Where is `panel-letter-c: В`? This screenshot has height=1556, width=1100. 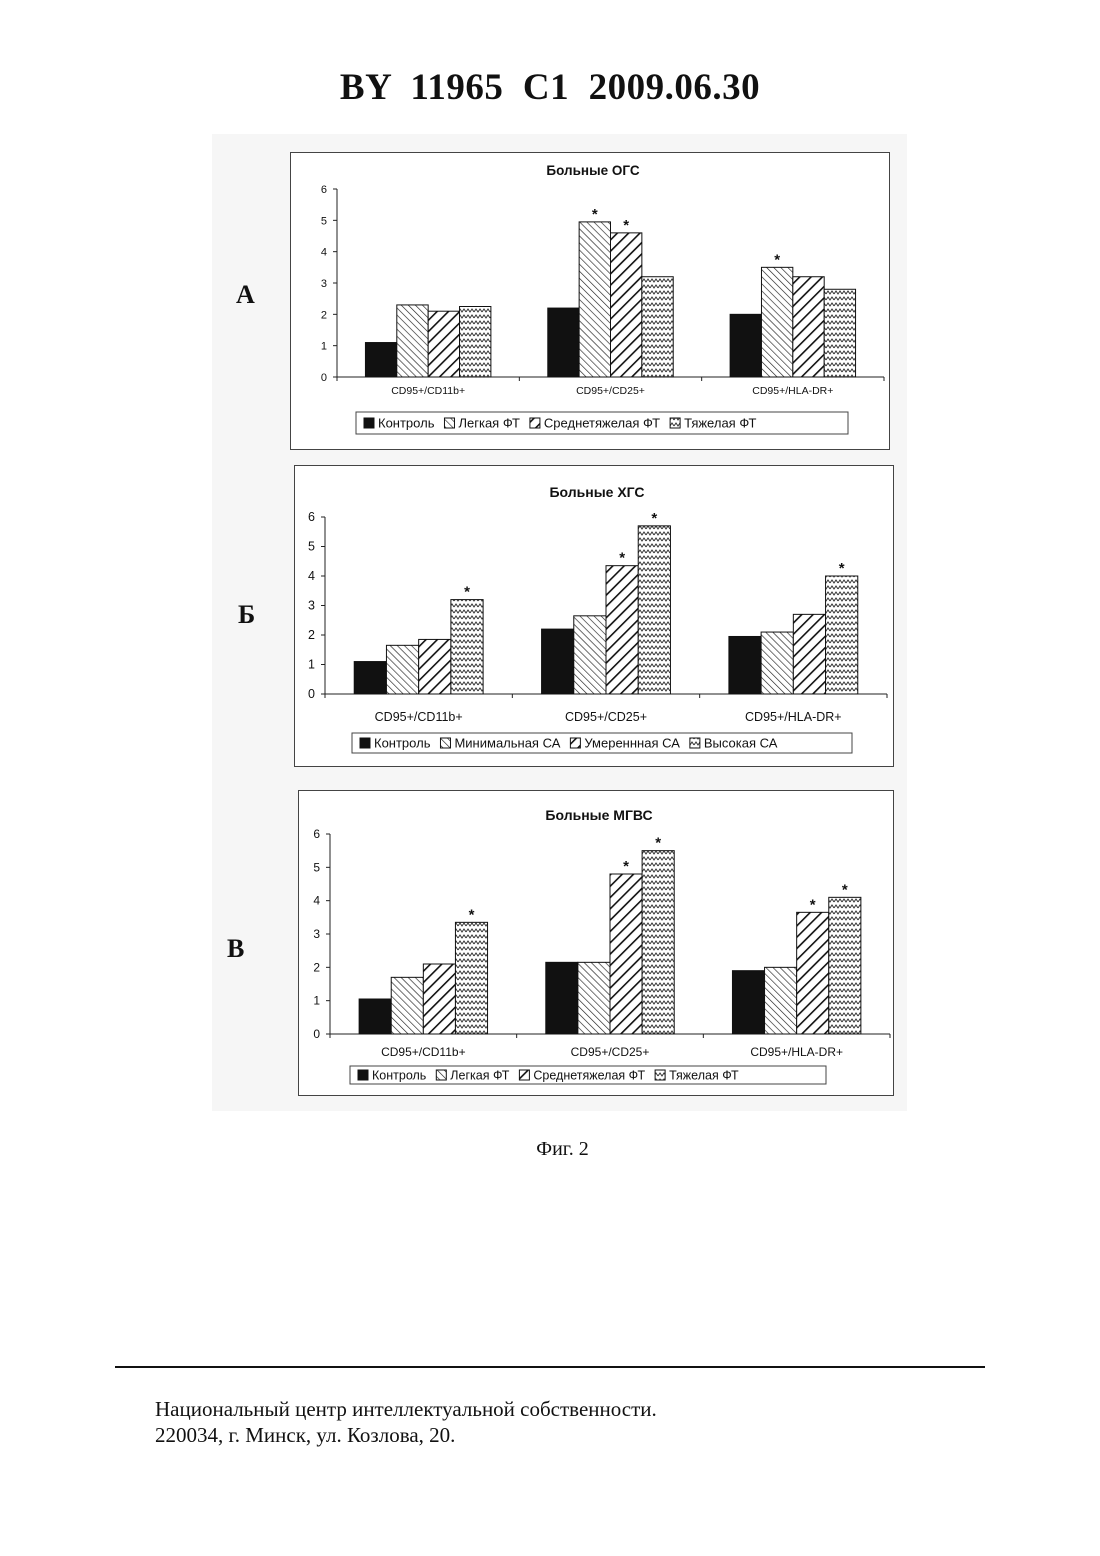
panel-letter-c: В is located at coordinates (235, 949).